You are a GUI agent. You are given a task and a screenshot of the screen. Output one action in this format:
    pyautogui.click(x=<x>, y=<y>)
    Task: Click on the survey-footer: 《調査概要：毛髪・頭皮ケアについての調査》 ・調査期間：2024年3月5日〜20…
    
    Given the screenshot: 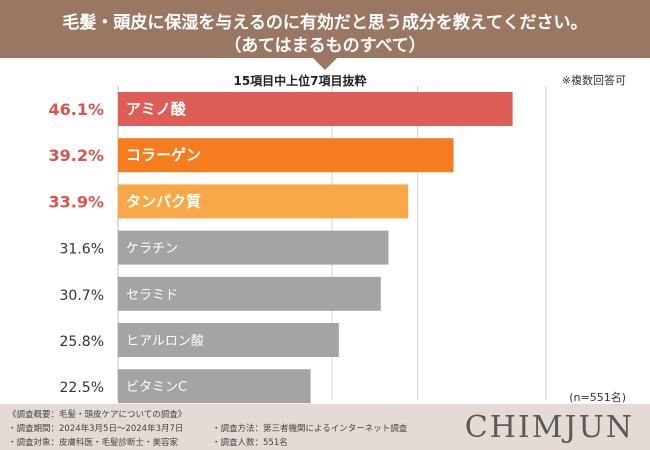 What is the action you would take?
    pyautogui.click(x=325, y=427)
    